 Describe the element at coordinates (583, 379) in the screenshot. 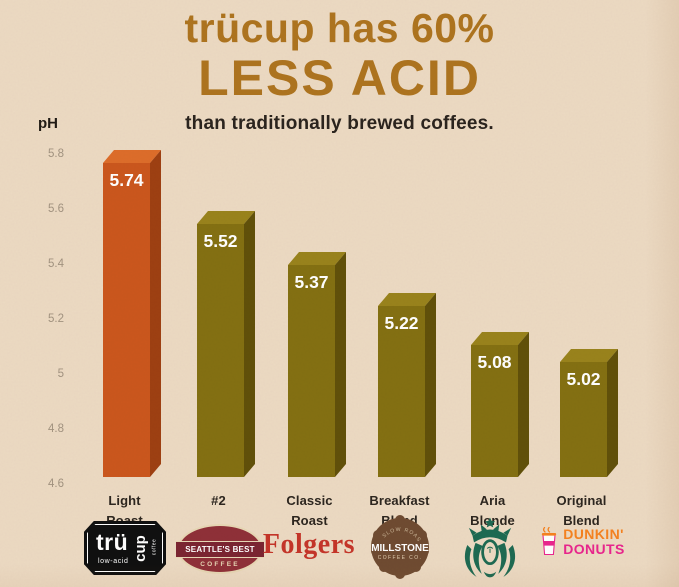

I see `bar-value-label: 5.02` at that location.